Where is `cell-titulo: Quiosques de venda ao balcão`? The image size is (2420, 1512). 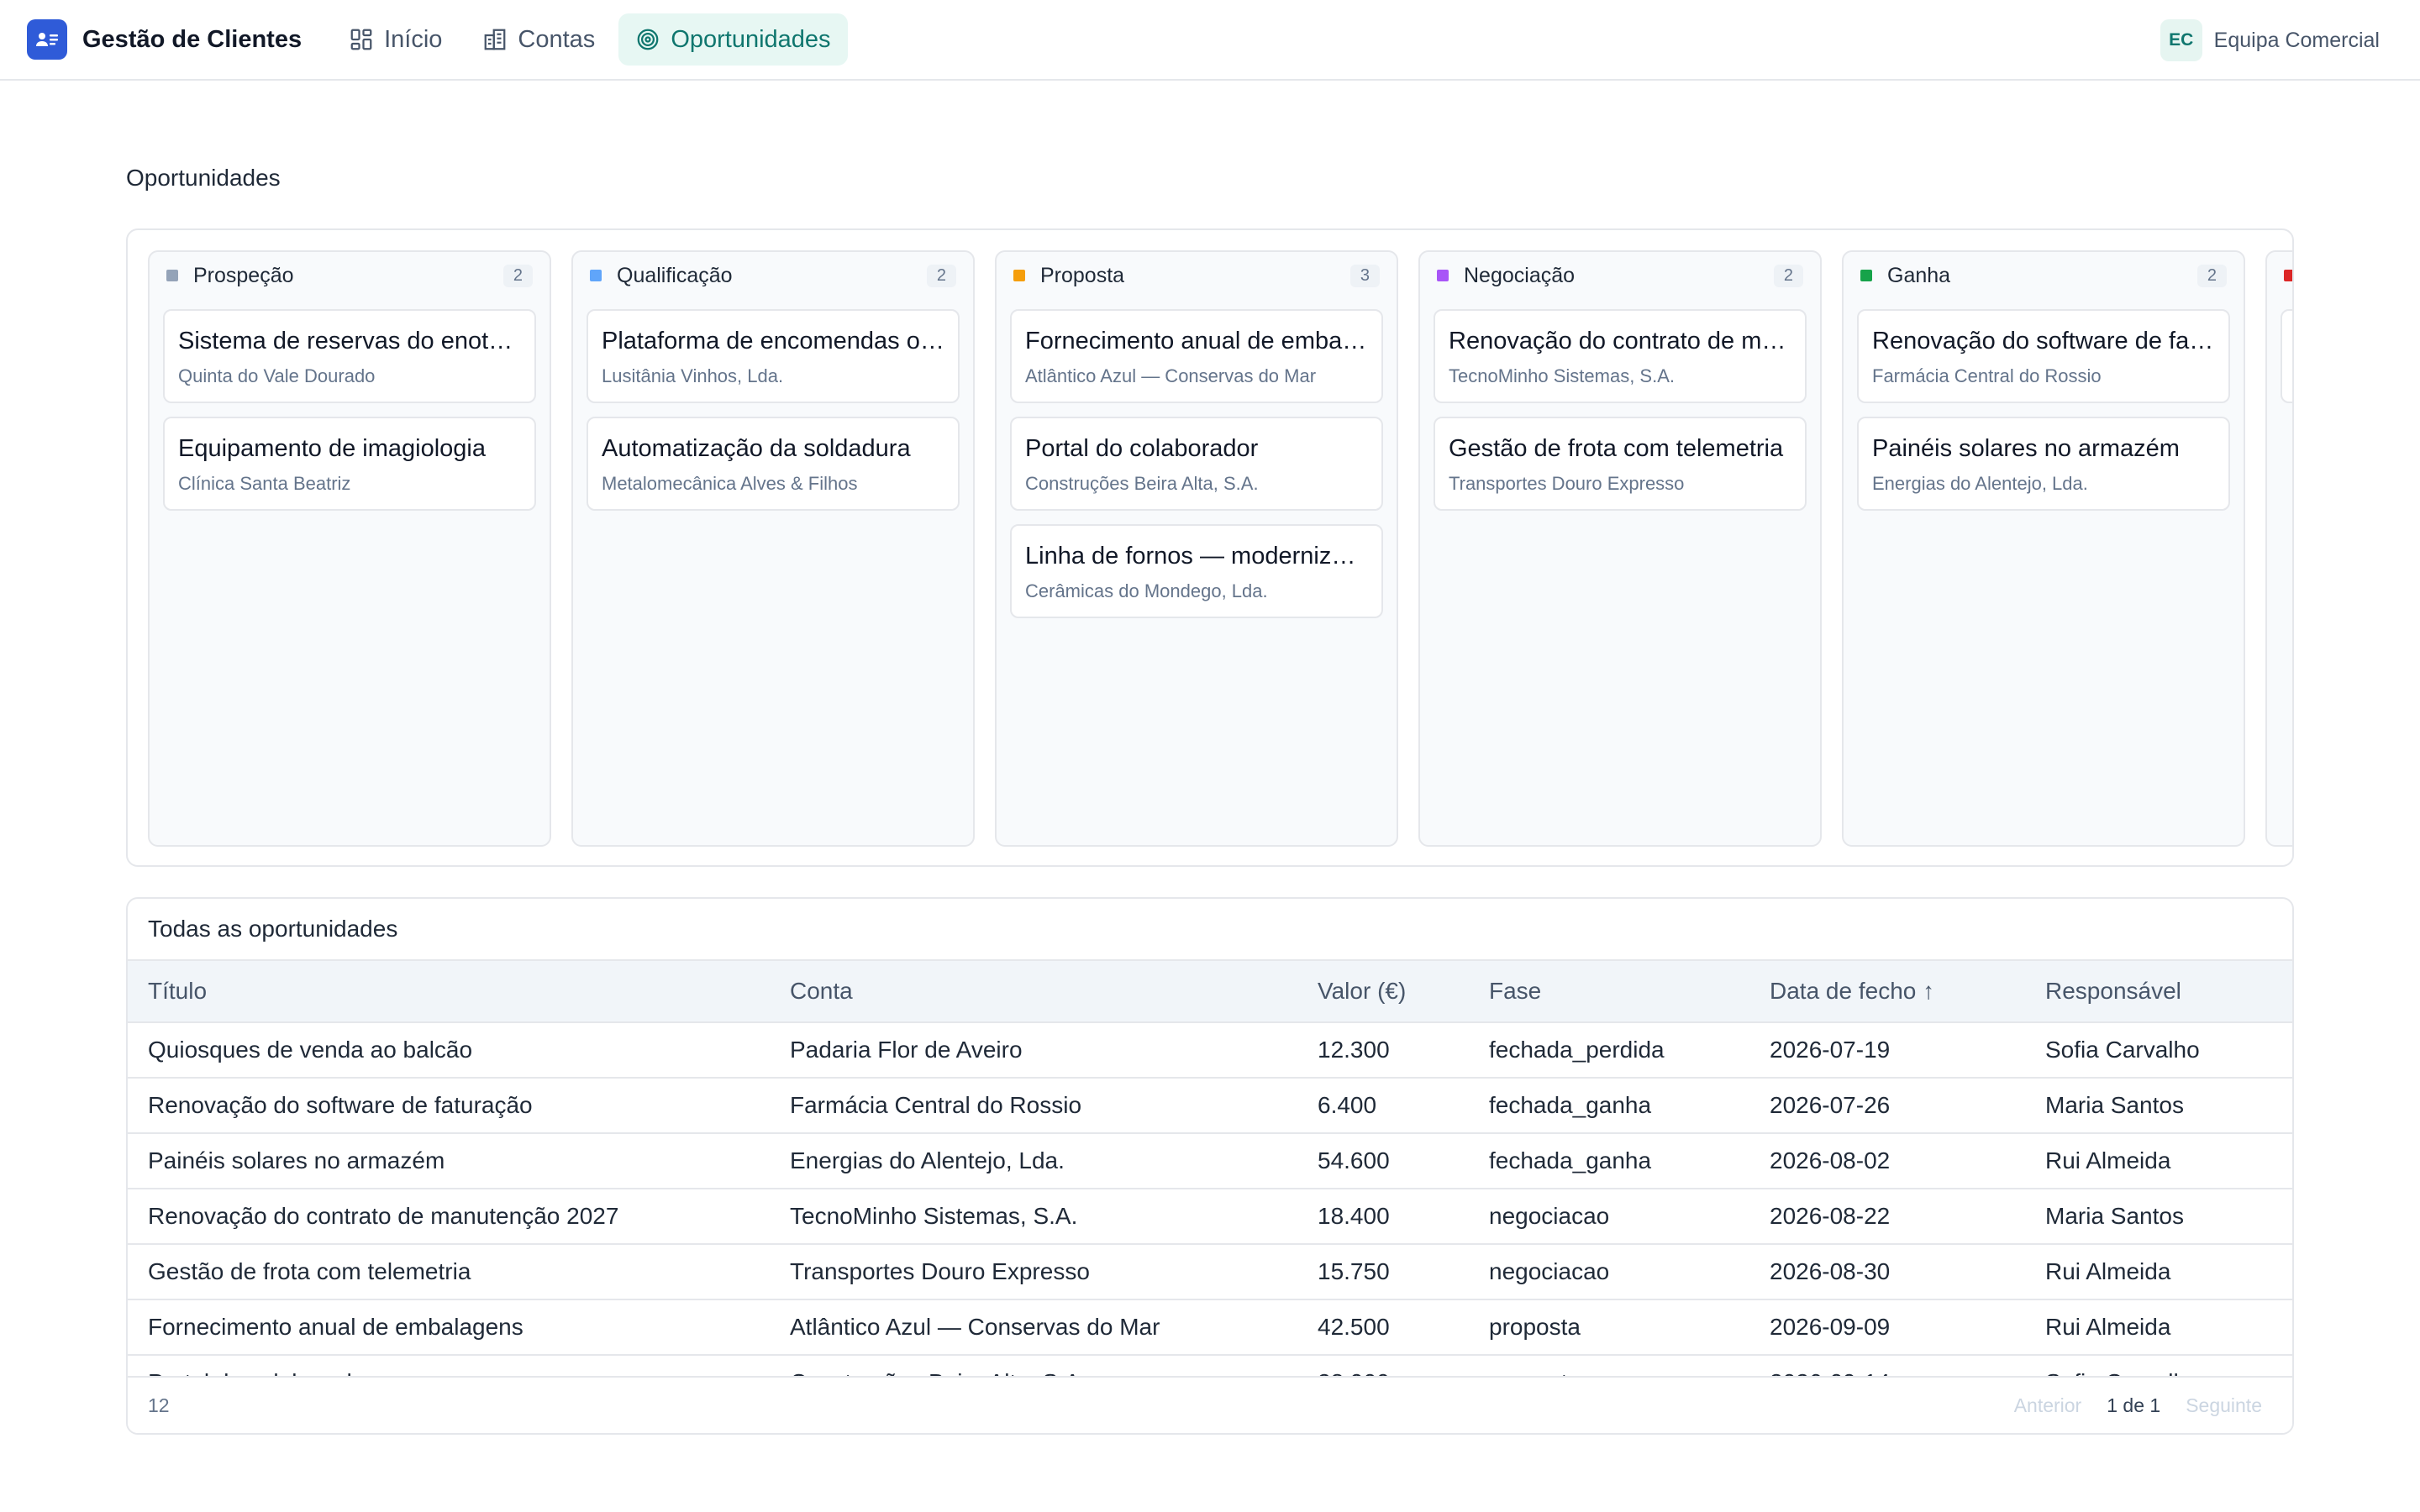 cell-titulo: Quiosques de venda ao balcão is located at coordinates (310, 1050).